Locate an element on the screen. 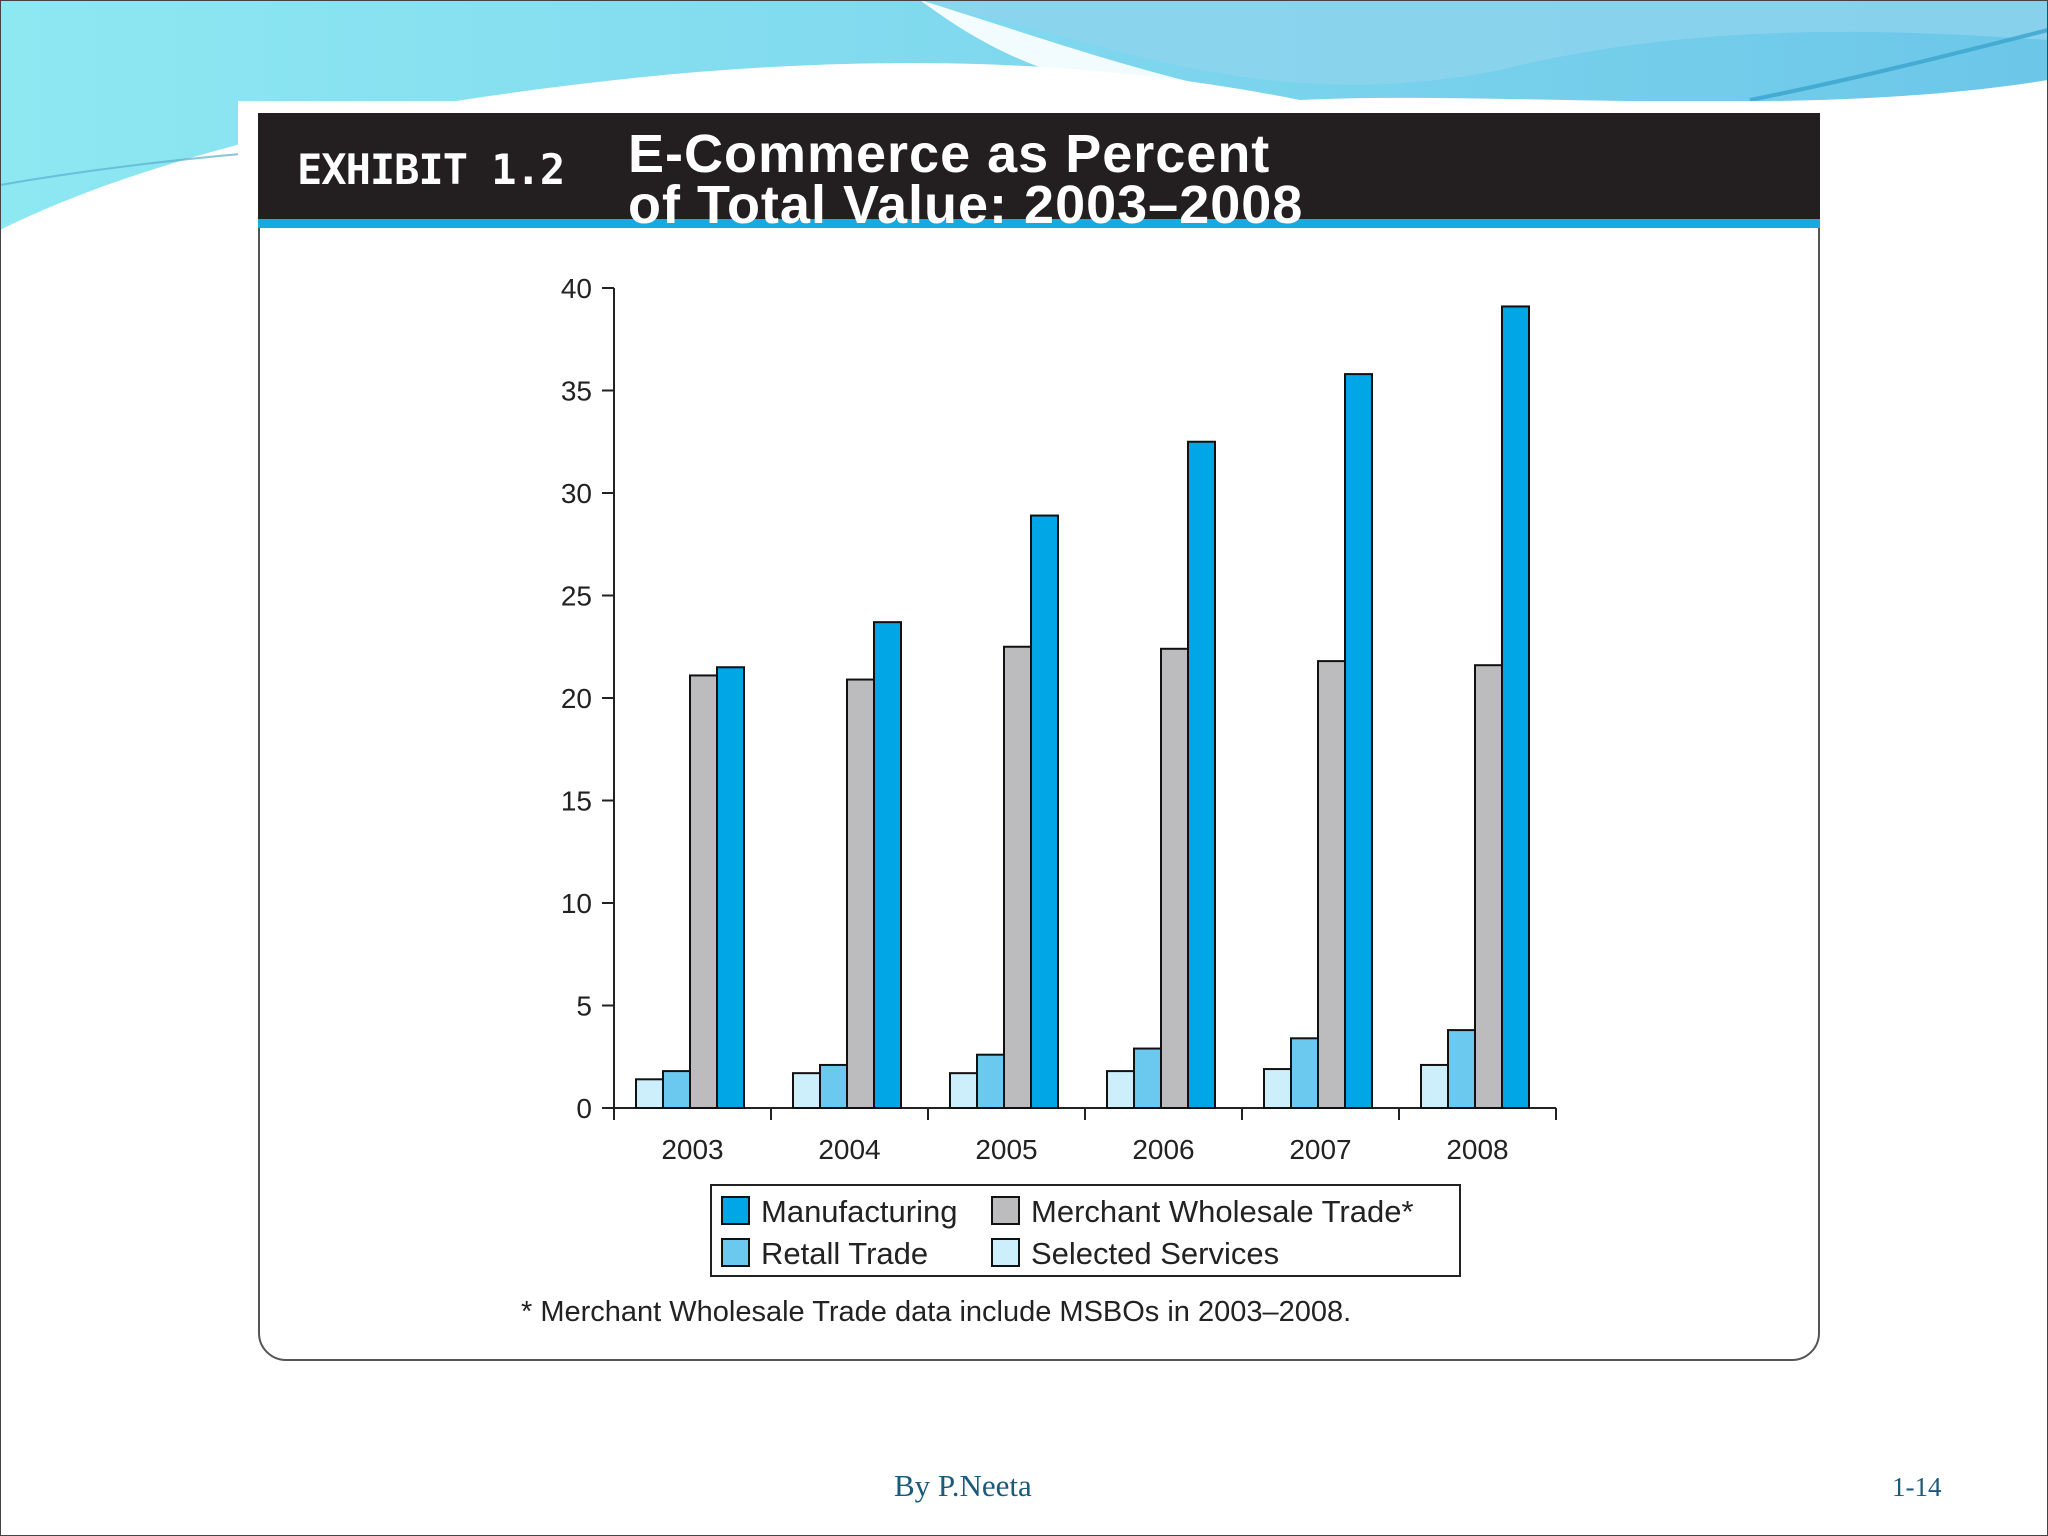 Image resolution: width=2048 pixels, height=1536 pixels. header-wave-light is located at coordinates (1474, 42).